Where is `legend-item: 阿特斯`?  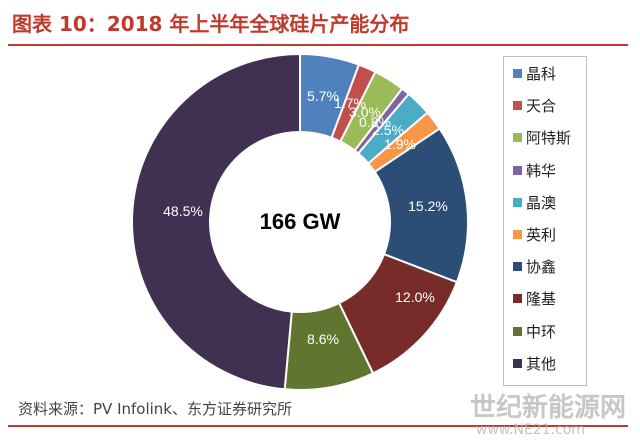 legend-item: 阿特斯 is located at coordinates (542, 137).